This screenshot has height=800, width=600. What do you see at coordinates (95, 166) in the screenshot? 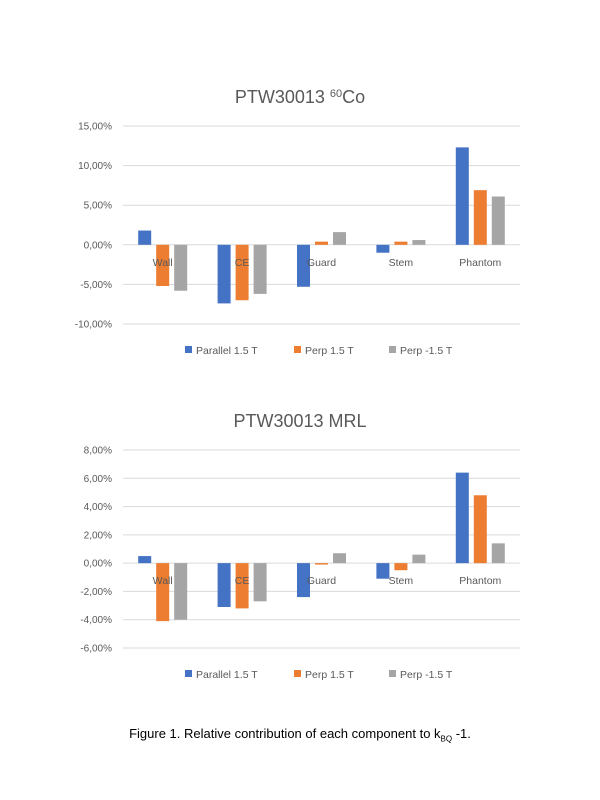
I see `y-tick-label: 10,00%` at bounding box center [95, 166].